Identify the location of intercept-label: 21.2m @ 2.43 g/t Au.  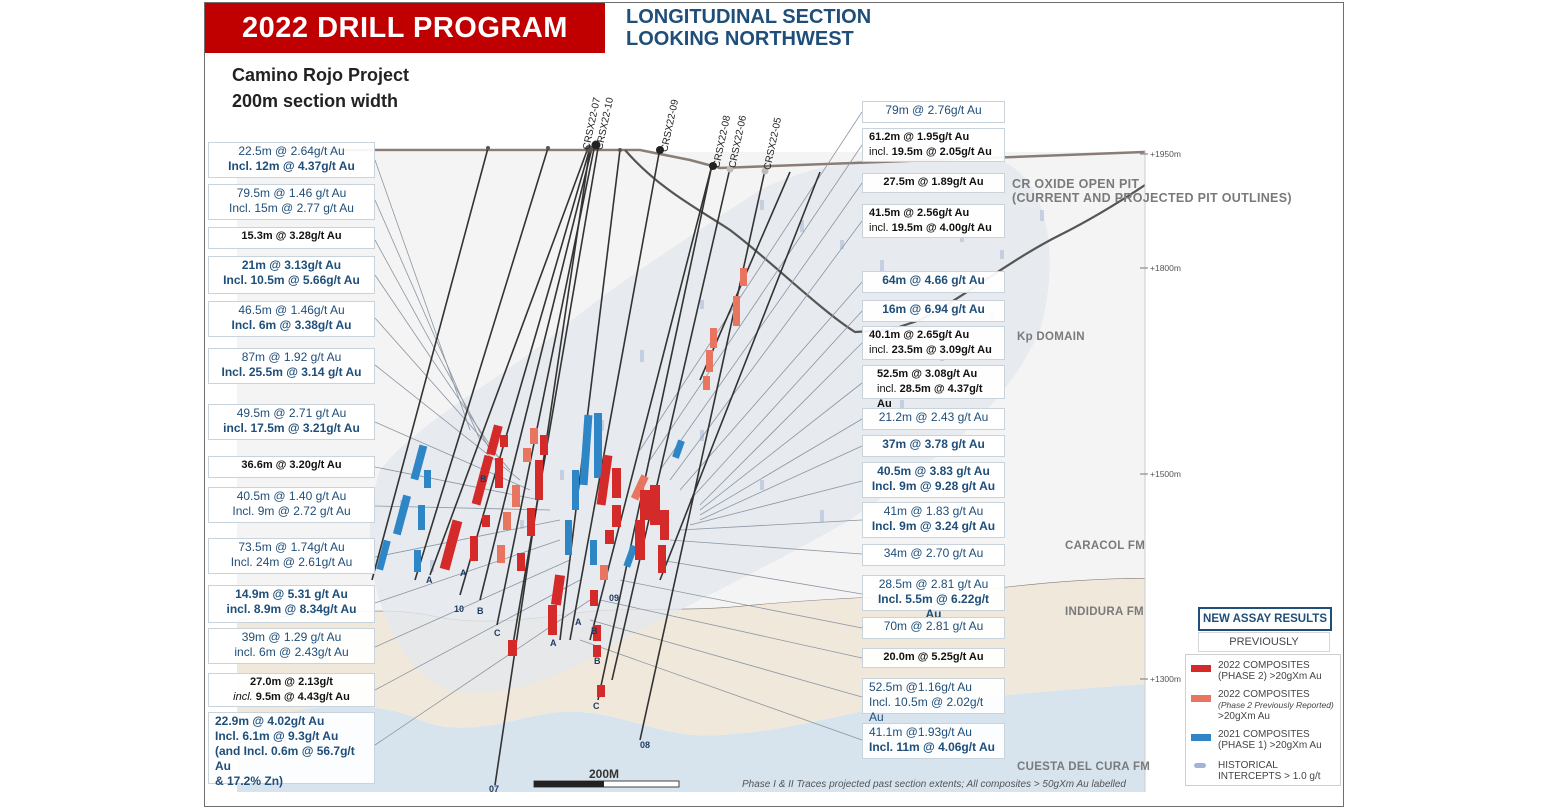
(933, 419).